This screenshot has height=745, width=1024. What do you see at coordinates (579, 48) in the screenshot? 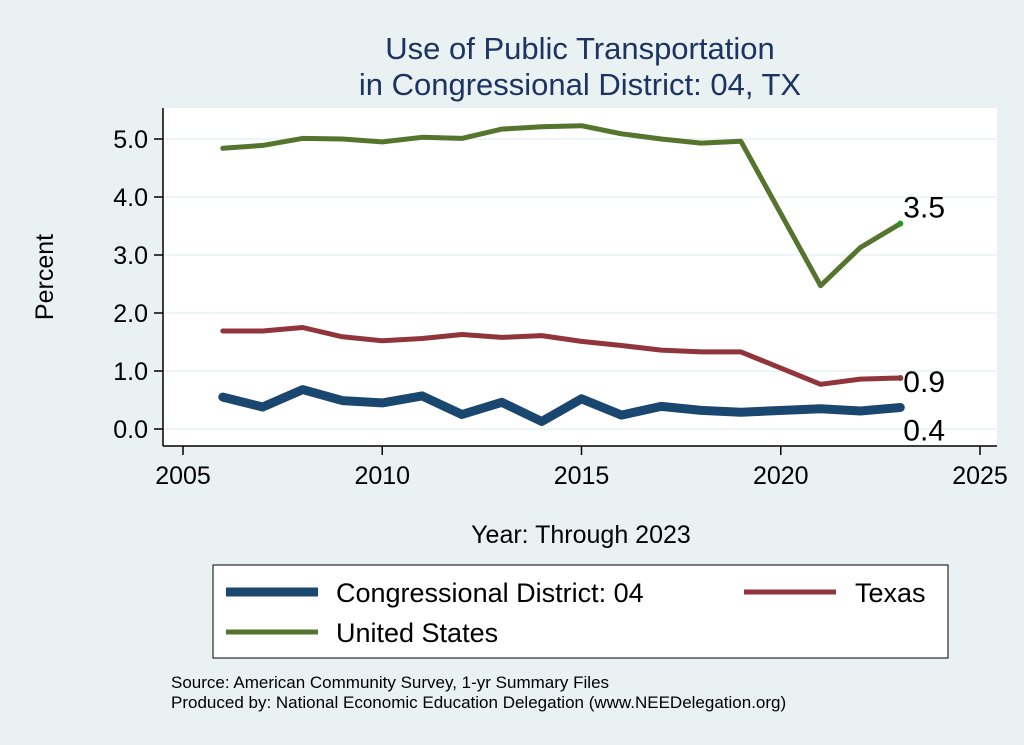
I see `chart-title-line1: Use of Public Transportation` at bounding box center [579, 48].